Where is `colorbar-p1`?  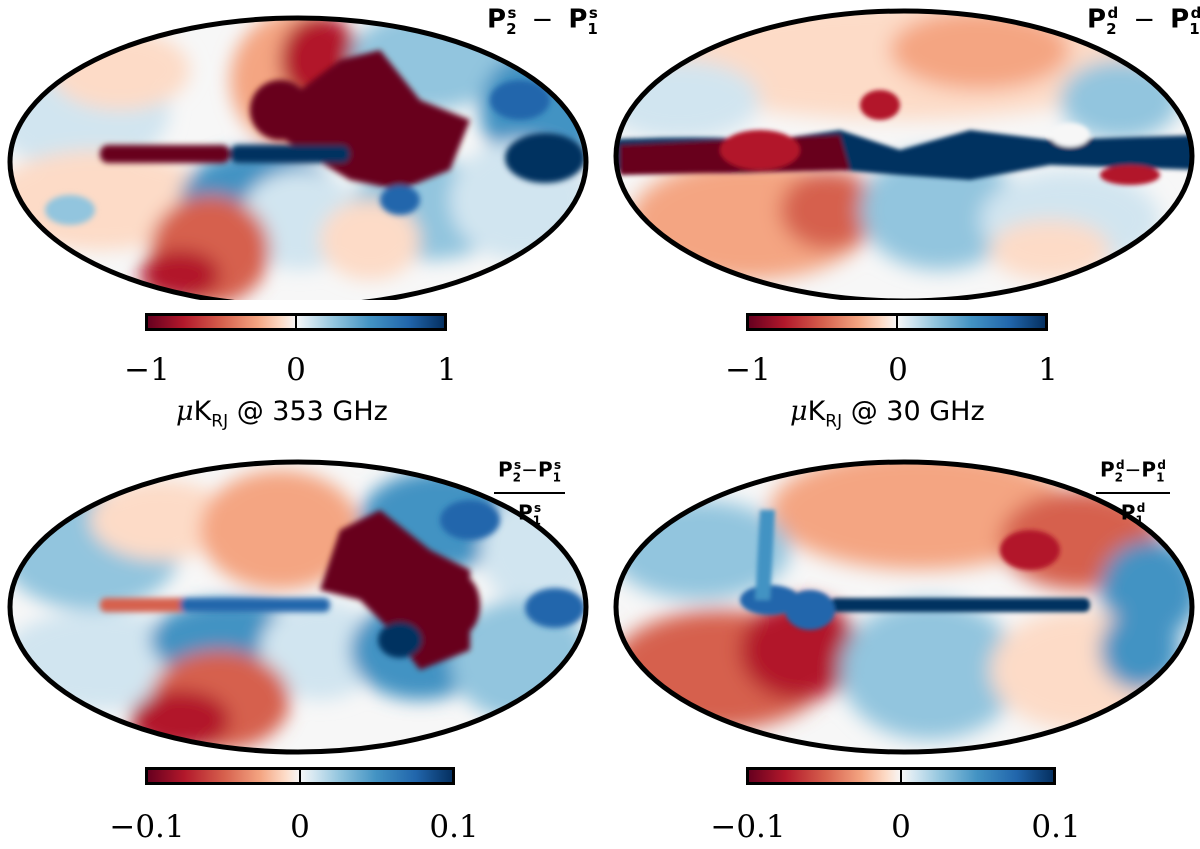 colorbar-p1 is located at coordinates (296, 322).